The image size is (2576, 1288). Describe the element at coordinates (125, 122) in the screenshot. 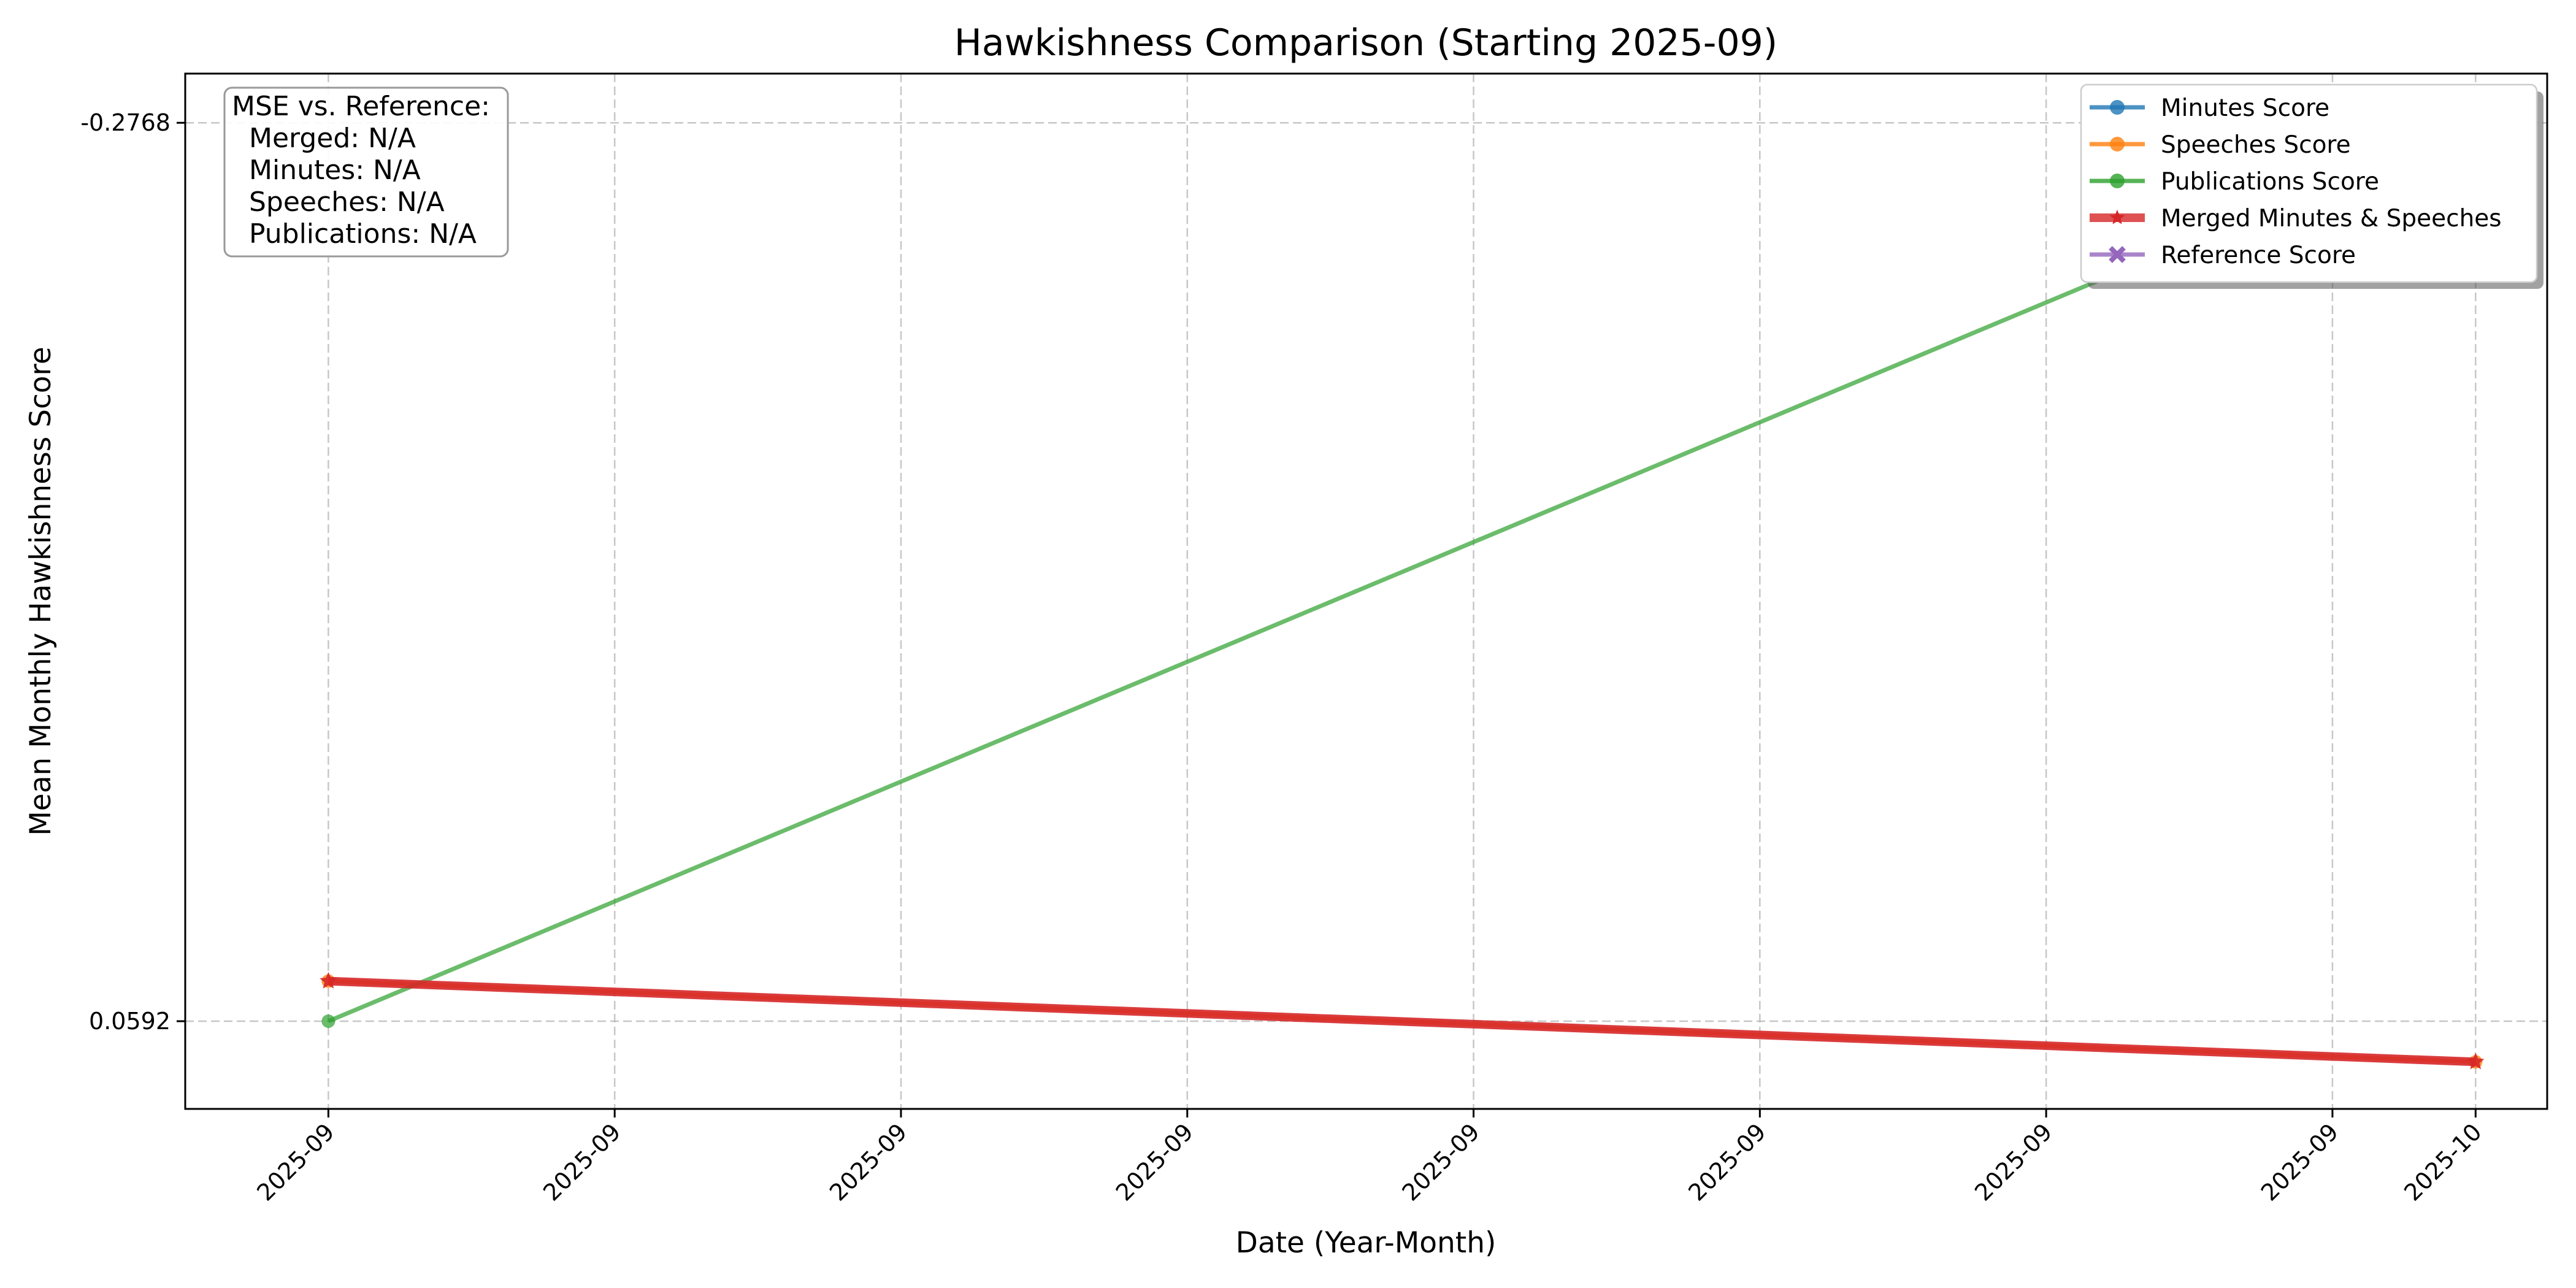

I see `y-tick-label: -0.2768` at that location.